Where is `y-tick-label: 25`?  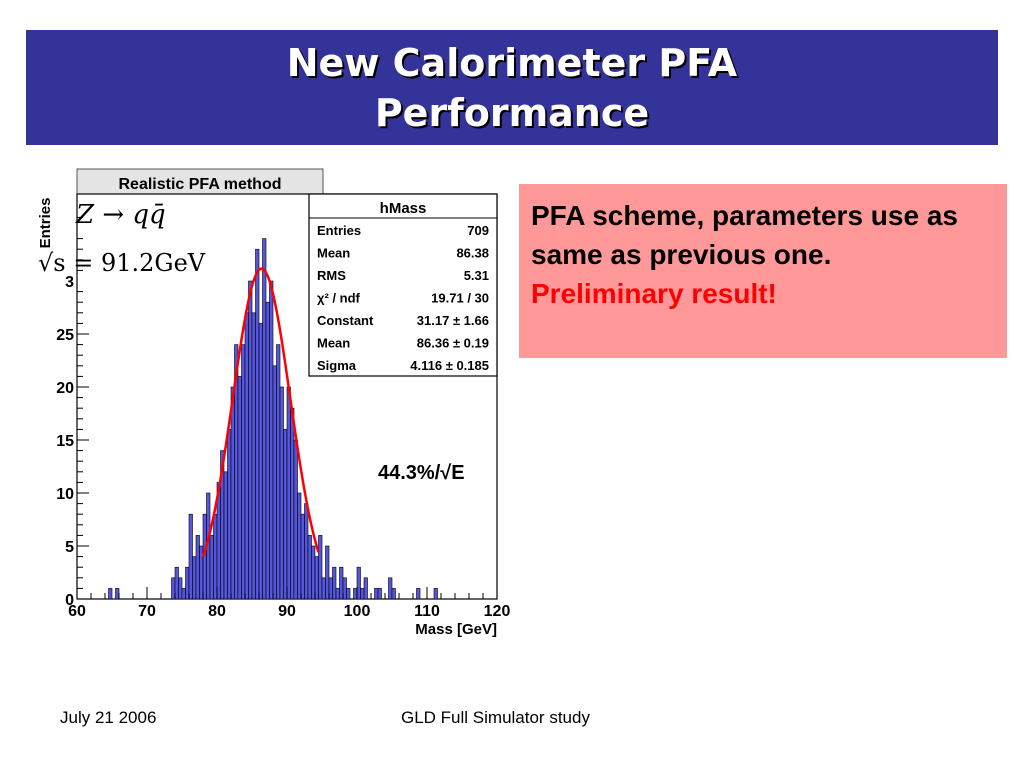 y-tick-label: 25 is located at coordinates (65, 335).